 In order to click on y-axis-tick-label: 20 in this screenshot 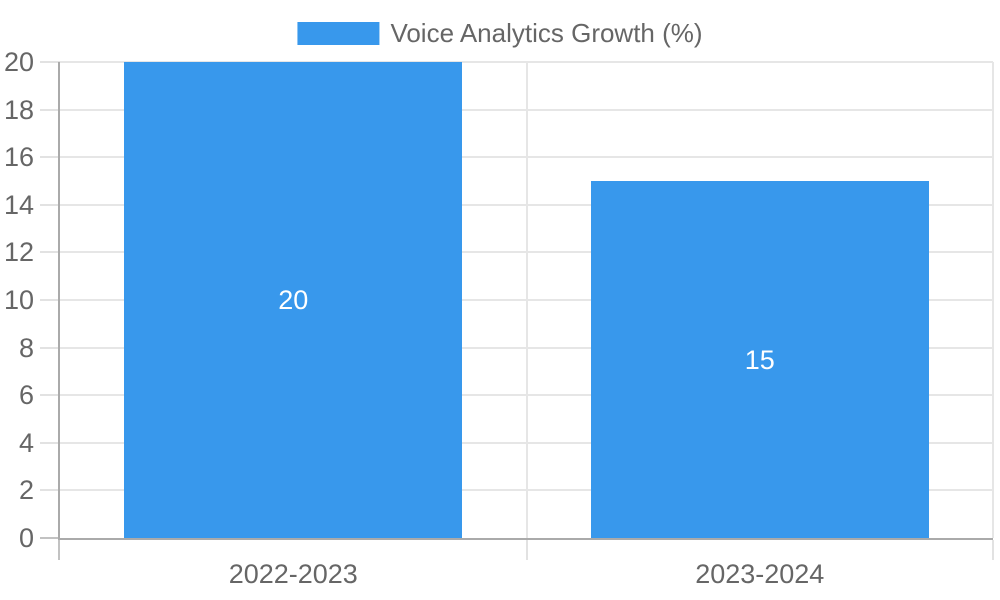, I will do `click(18, 62)`.